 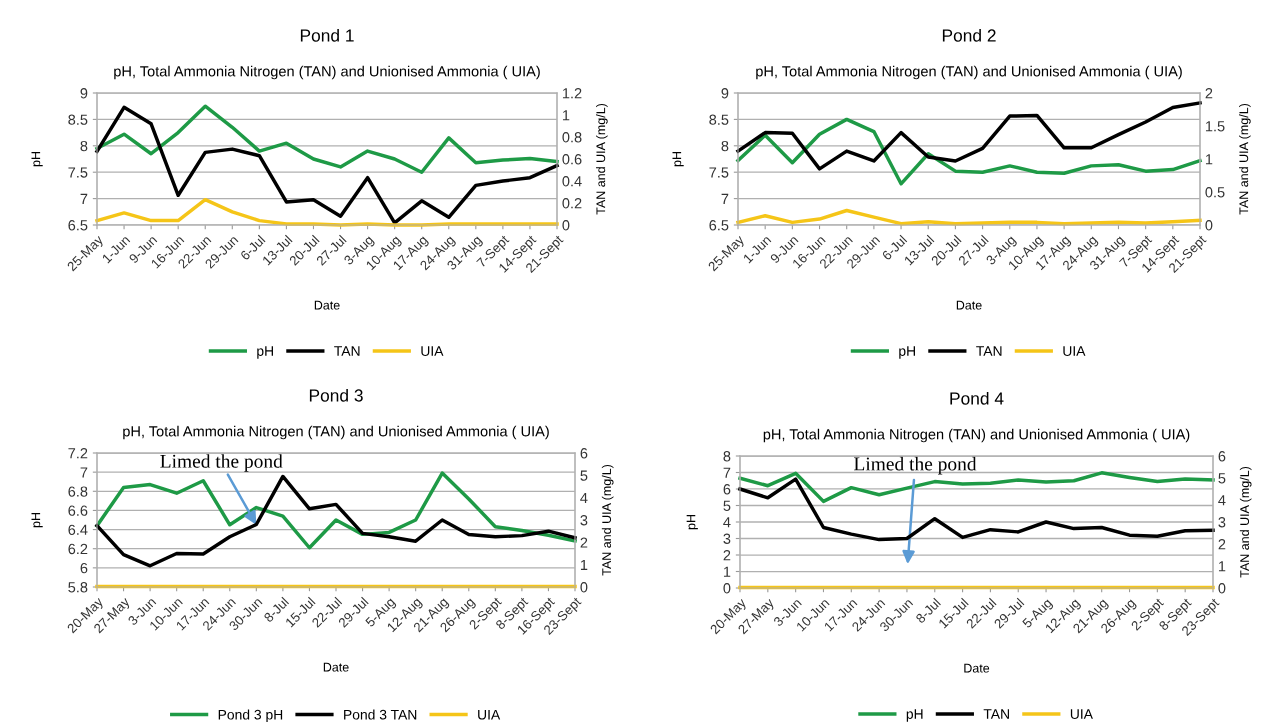 I want to click on chart-title: Pond 1, so click(x=327, y=35).